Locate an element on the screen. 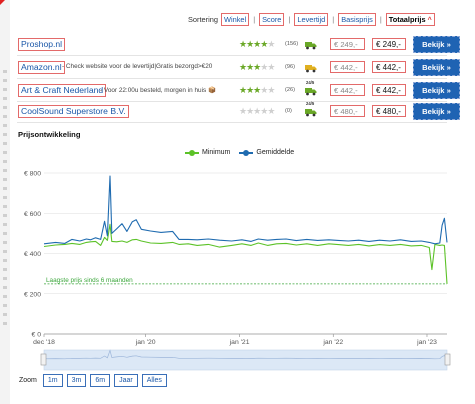 Image resolution: width=475 pixels, height=404 pixels. base-price: € 249,- is located at coordinates (347, 44).